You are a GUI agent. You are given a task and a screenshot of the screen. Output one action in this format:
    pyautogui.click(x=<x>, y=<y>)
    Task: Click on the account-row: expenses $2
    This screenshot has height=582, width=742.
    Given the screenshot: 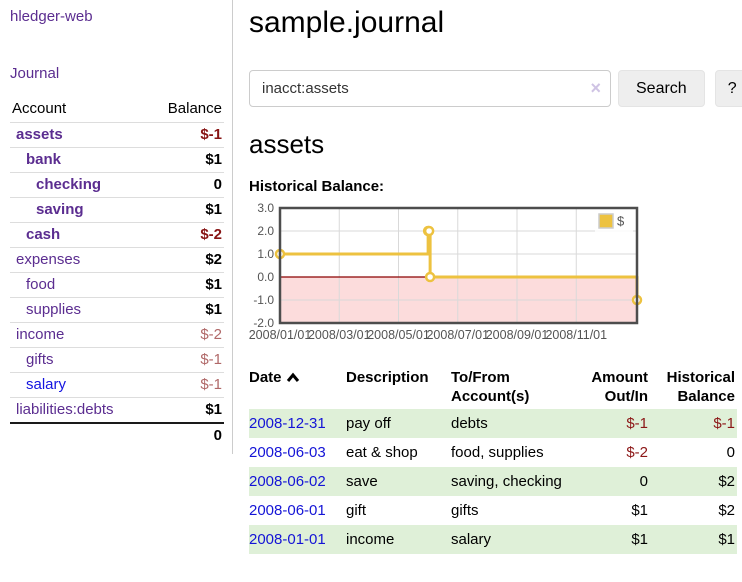 What is the action you would take?
    pyautogui.click(x=117, y=260)
    